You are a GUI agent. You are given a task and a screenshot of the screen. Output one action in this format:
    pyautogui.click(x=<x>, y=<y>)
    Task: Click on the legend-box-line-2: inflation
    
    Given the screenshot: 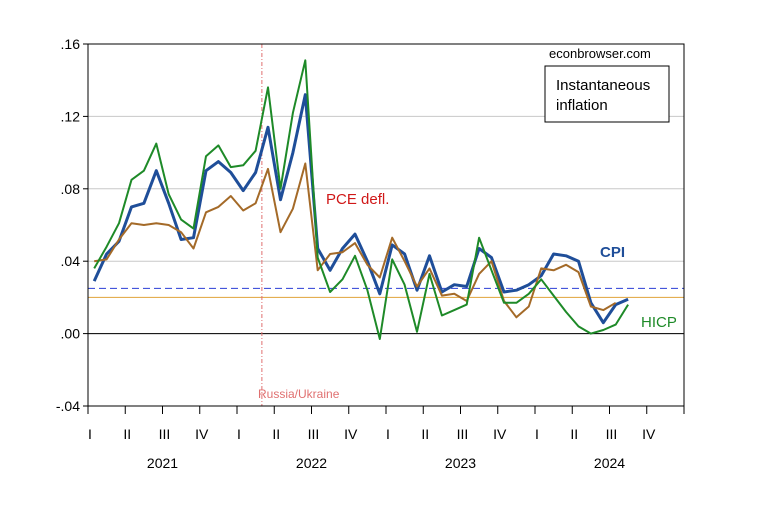 What is the action you would take?
    pyautogui.click(x=582, y=105)
    